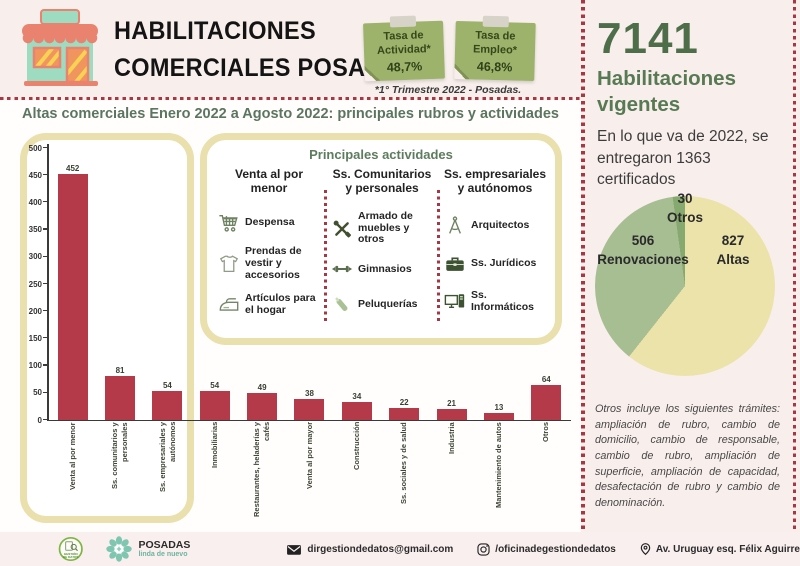  Describe the element at coordinates (309, 420) in the screenshot. I see `x-axis-line` at that location.